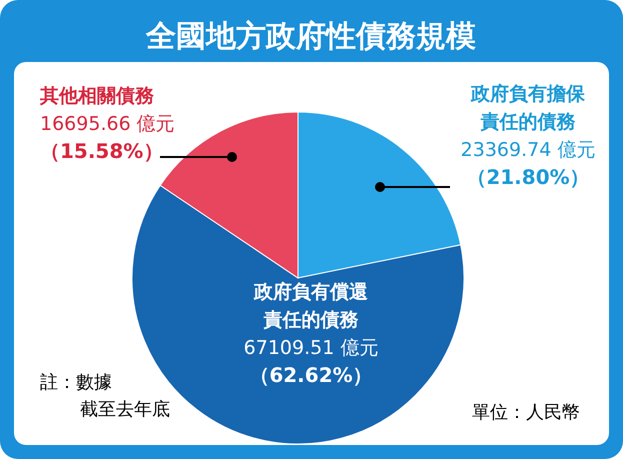  What do you see at coordinates (310, 36) in the screenshot?
I see `chart-title: 全國地方政府性債務規模` at bounding box center [310, 36].